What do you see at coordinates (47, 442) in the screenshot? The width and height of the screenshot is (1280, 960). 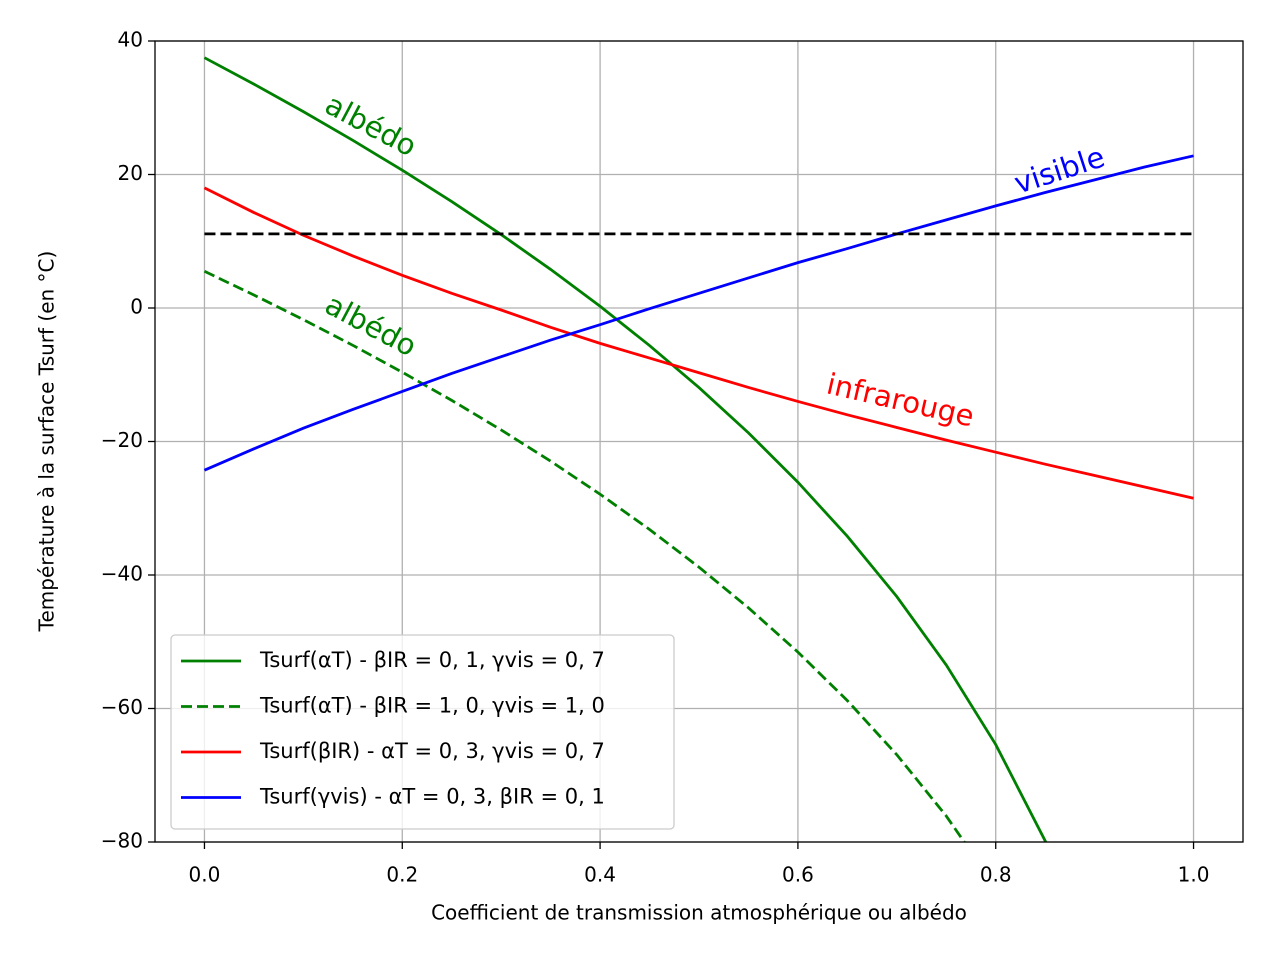 I see `y-axis-label: Température à la surface Tsurf (en °C)` at bounding box center [47, 442].